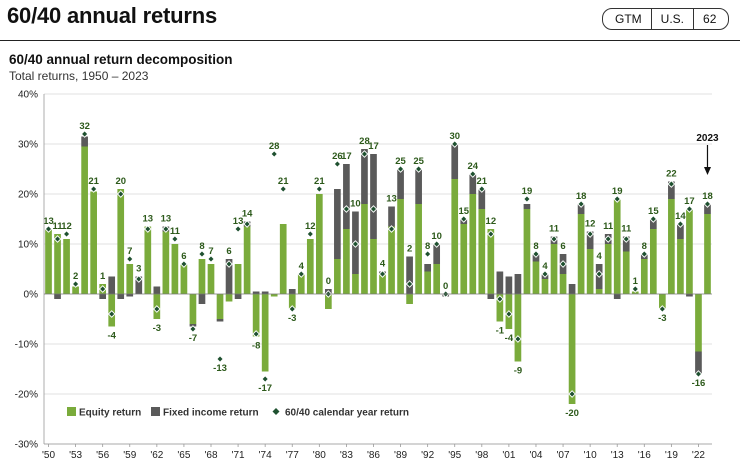  Describe the element at coordinates (355, 204) in the screenshot. I see `data-label: 10` at that location.